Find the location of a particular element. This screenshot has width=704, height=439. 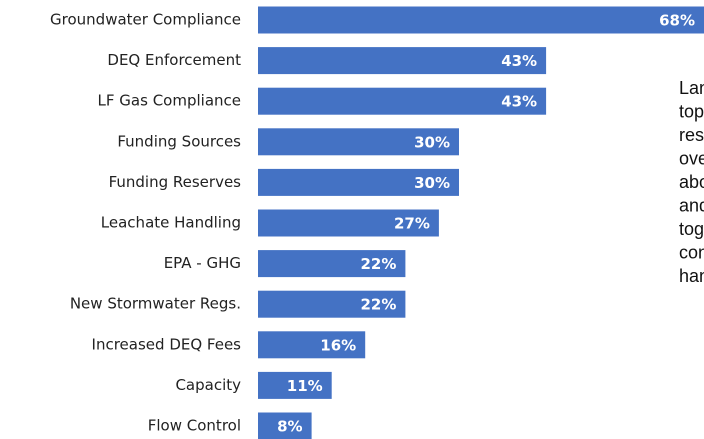

annotation-line: ove is located at coordinates (691, 158).